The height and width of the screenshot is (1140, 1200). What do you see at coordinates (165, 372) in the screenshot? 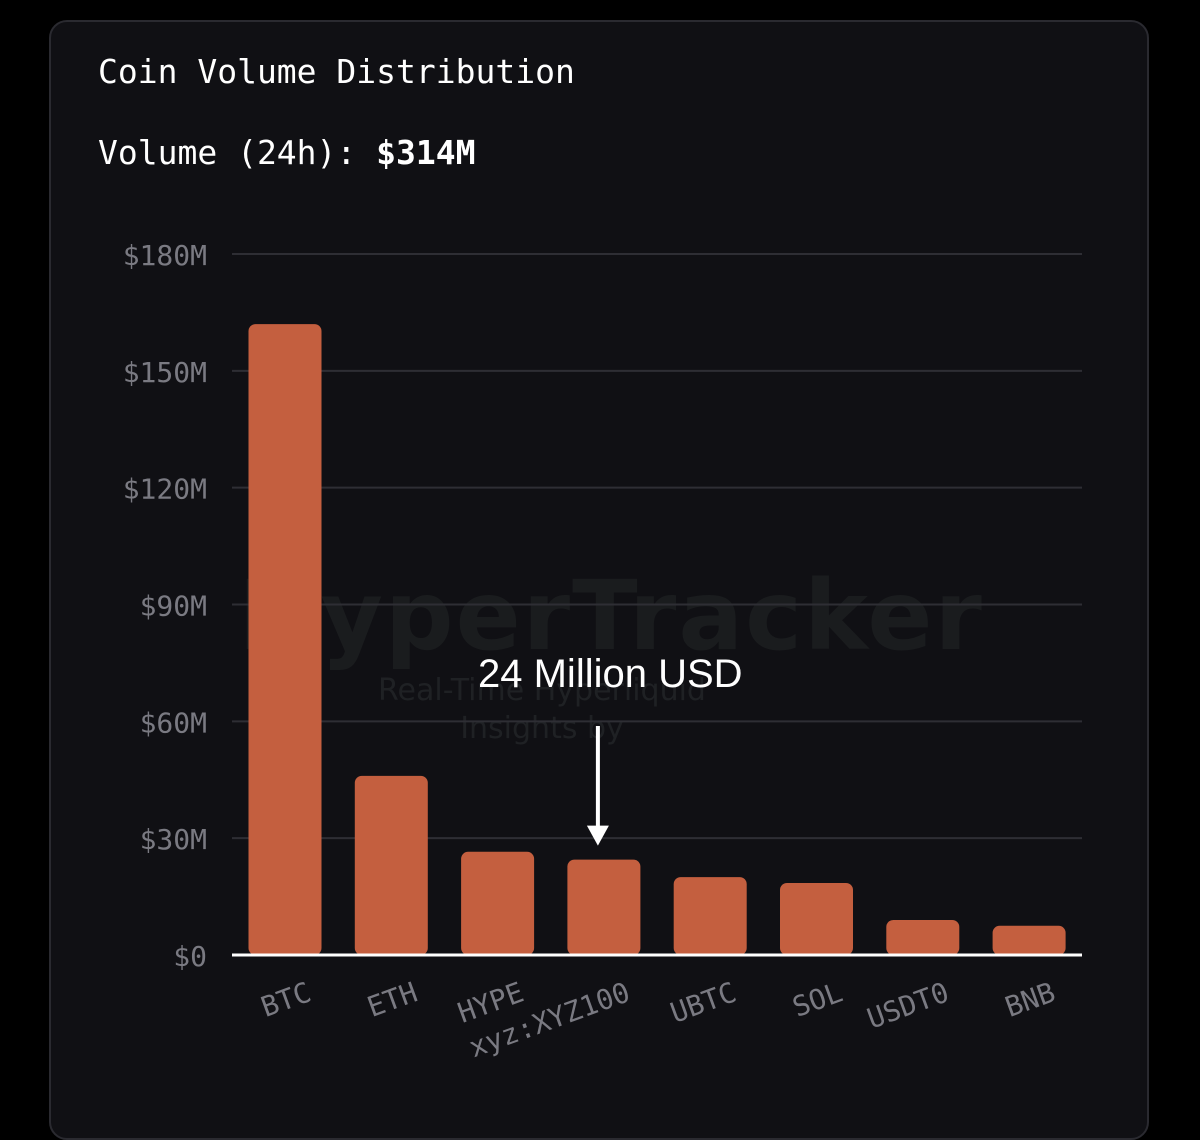
I see `y-tick-label: $150M` at bounding box center [165, 372].